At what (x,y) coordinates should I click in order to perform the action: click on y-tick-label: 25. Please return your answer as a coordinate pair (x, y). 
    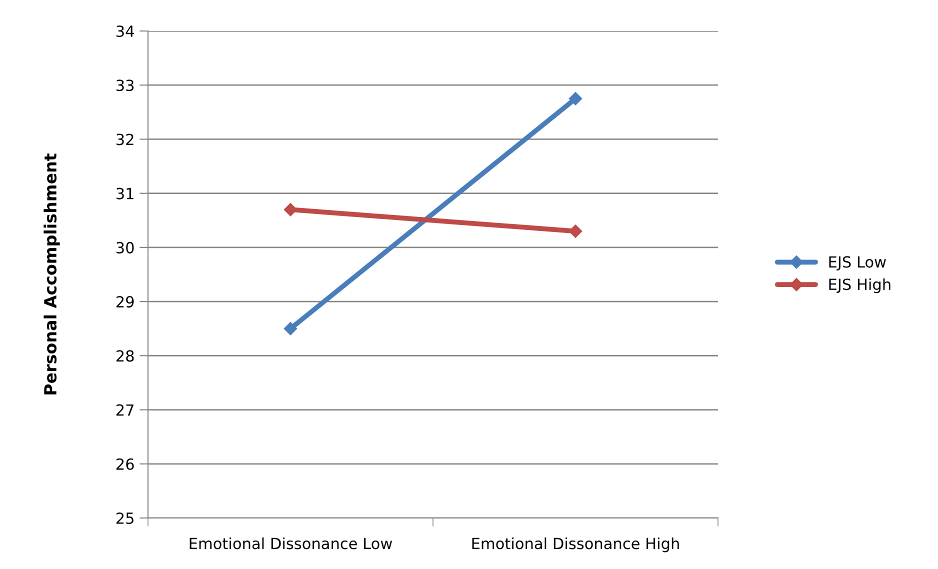
    Looking at the image, I should click on (125, 518).